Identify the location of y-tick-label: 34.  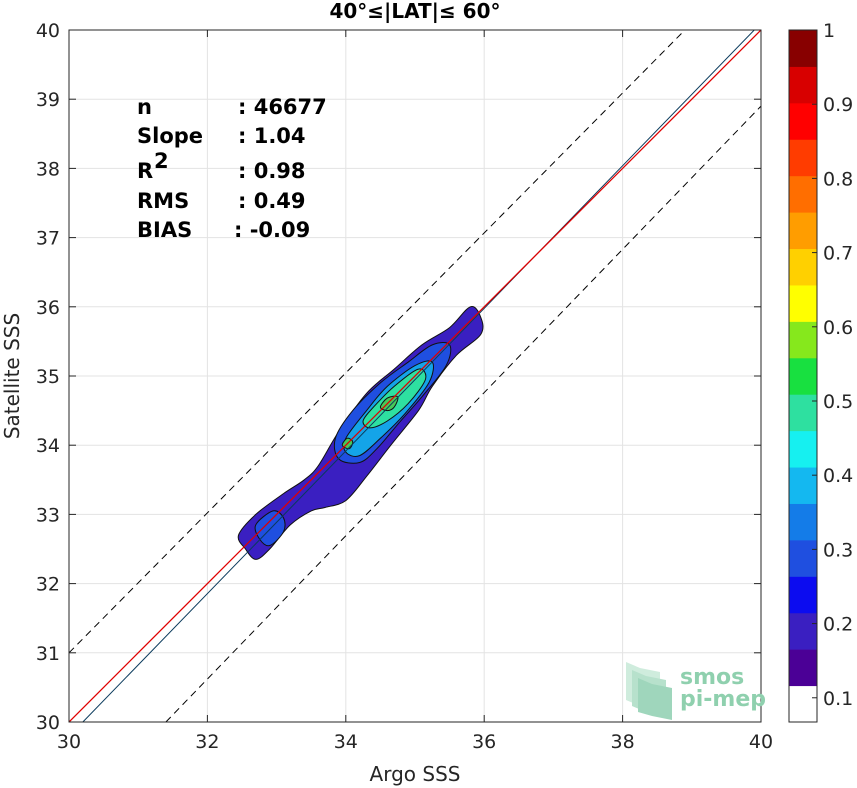
(48, 446).